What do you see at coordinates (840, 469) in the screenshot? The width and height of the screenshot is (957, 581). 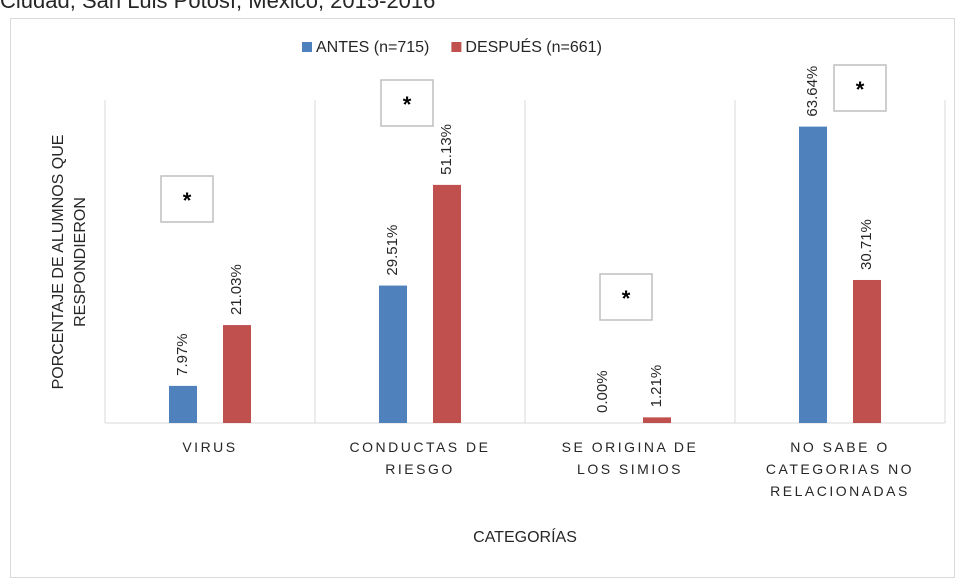 I see `x-tick-label: NO SABE O CATEGORIAS NO RELACIONADAS` at bounding box center [840, 469].